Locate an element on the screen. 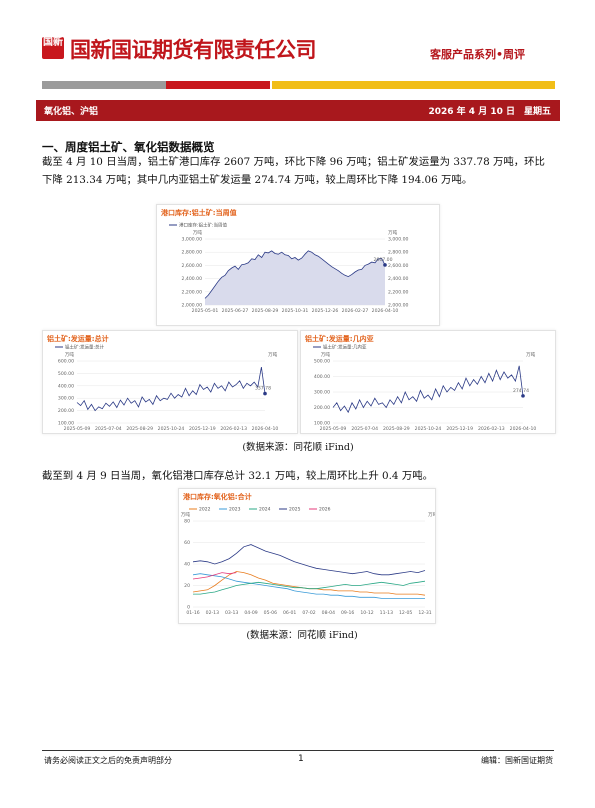 Image resolution: width=595 pixels, height=808 pixels. series-line-2023 is located at coordinates (308, 586).